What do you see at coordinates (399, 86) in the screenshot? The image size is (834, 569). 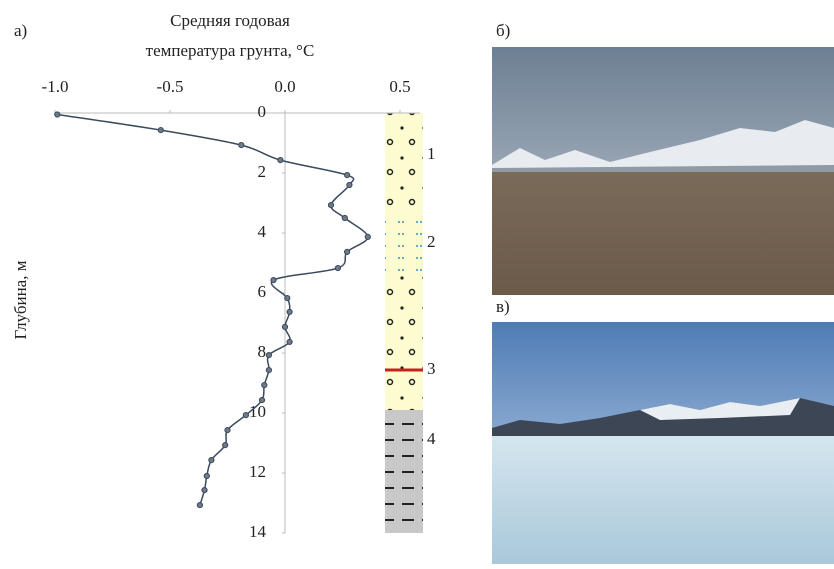 I see `x-tick-label: 0.5` at bounding box center [399, 86].